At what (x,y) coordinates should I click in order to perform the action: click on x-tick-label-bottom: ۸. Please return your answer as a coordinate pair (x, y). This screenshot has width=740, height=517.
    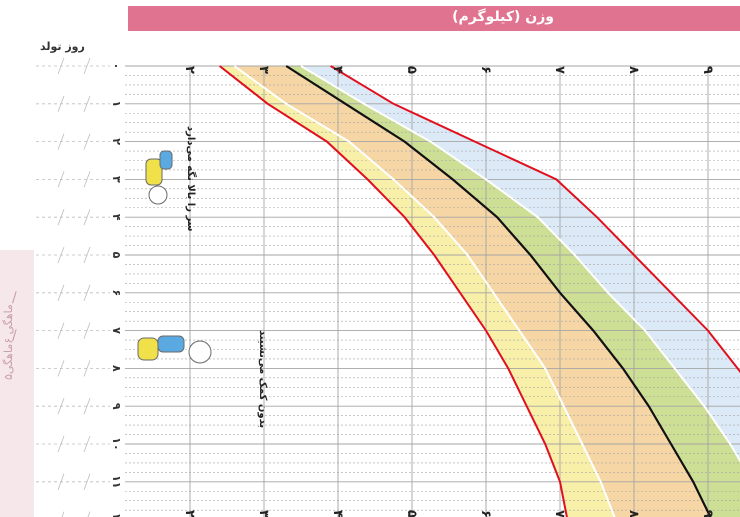
    Looking at the image, I should click on (633, 513).